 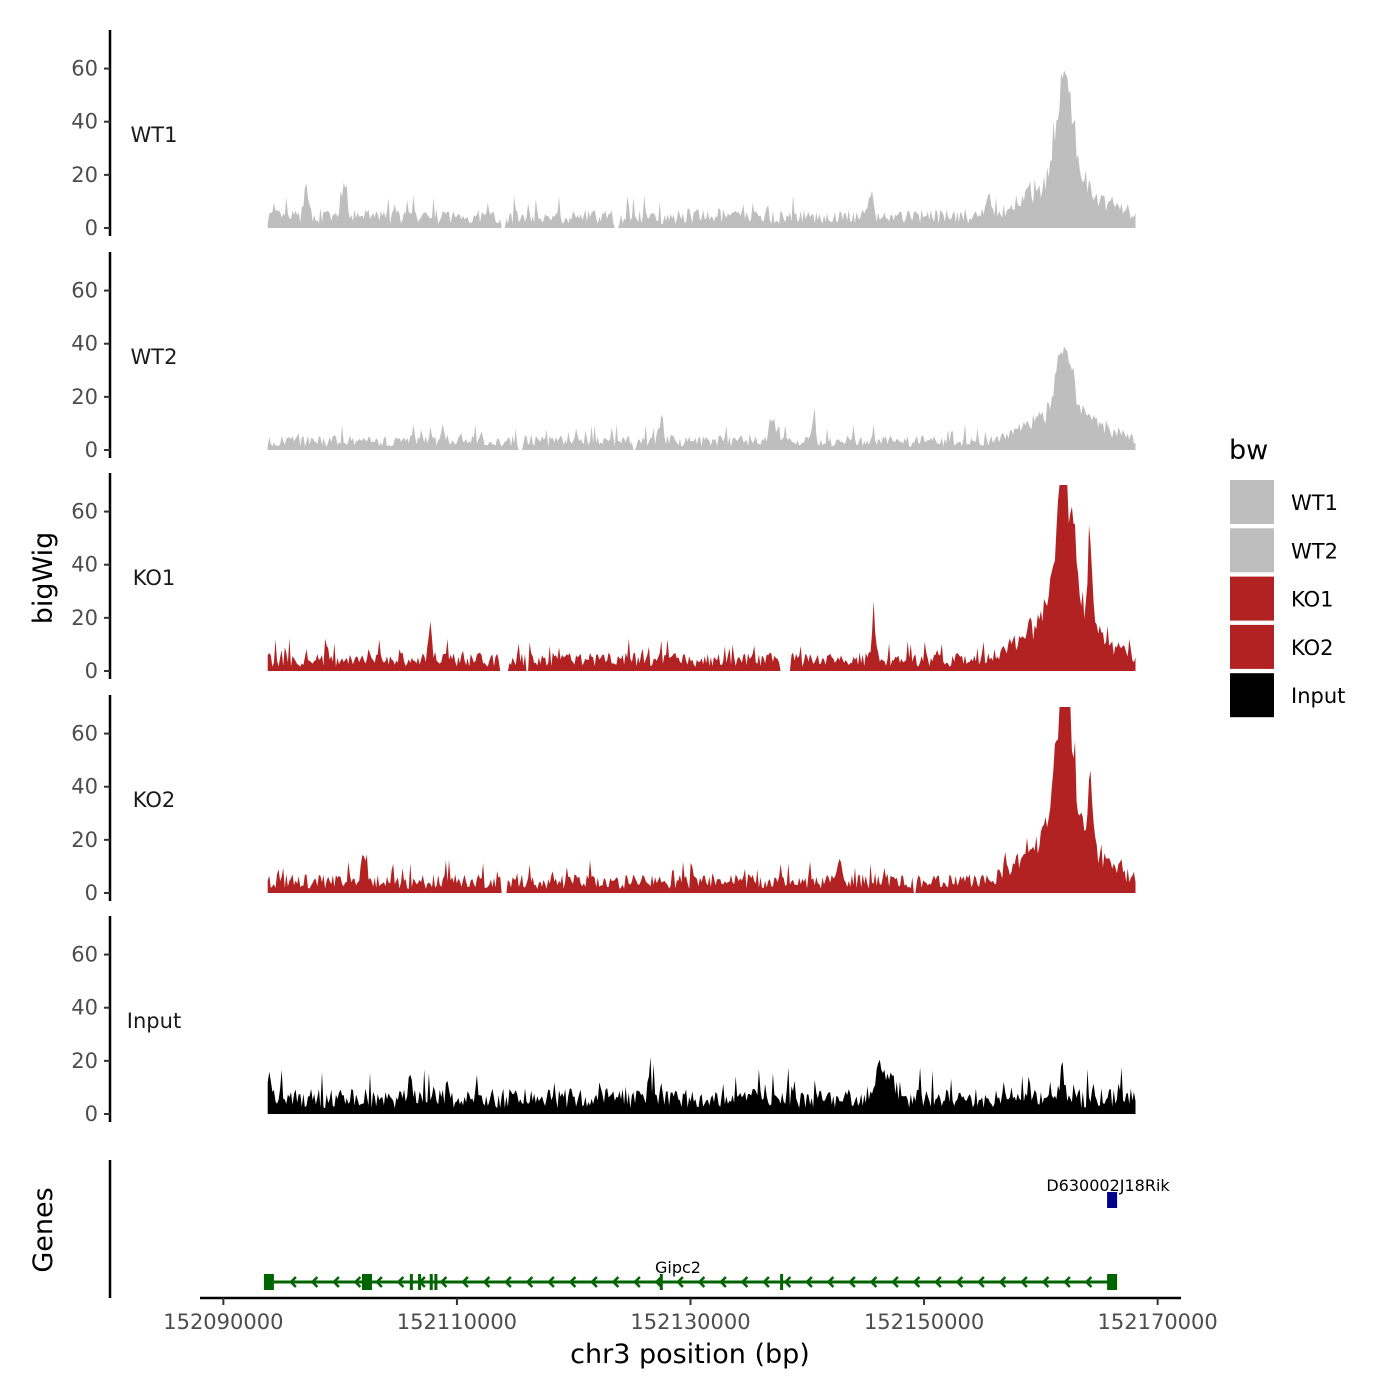 What do you see at coordinates (1312, 648) in the screenshot?
I see `legend-label: KO2` at bounding box center [1312, 648].